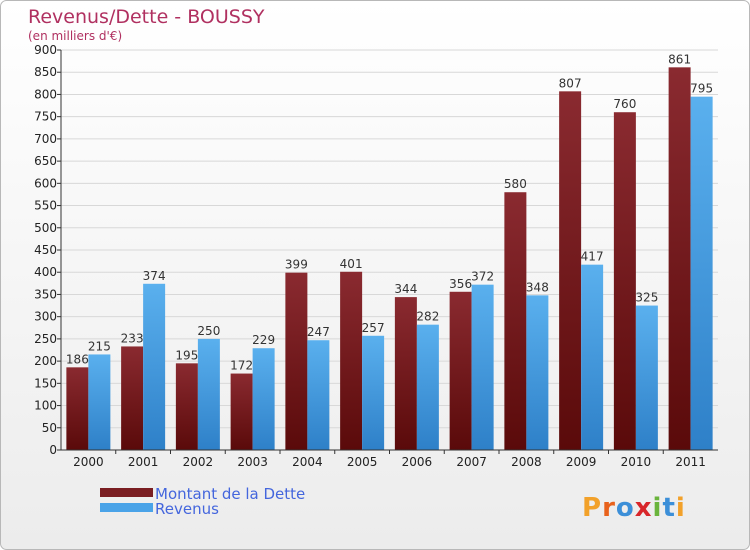  I want to click on bar-revenus-2007, so click(482, 367).